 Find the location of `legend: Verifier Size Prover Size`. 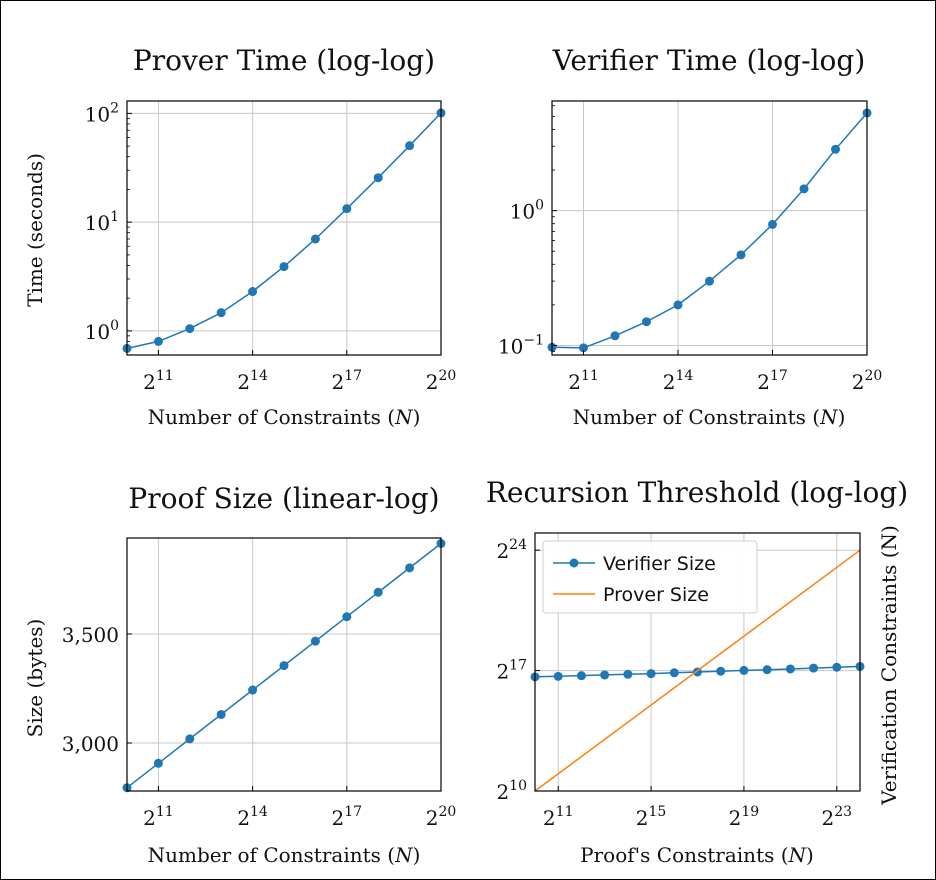

legend: Verifier Size Prover Size is located at coordinates (650, 577).